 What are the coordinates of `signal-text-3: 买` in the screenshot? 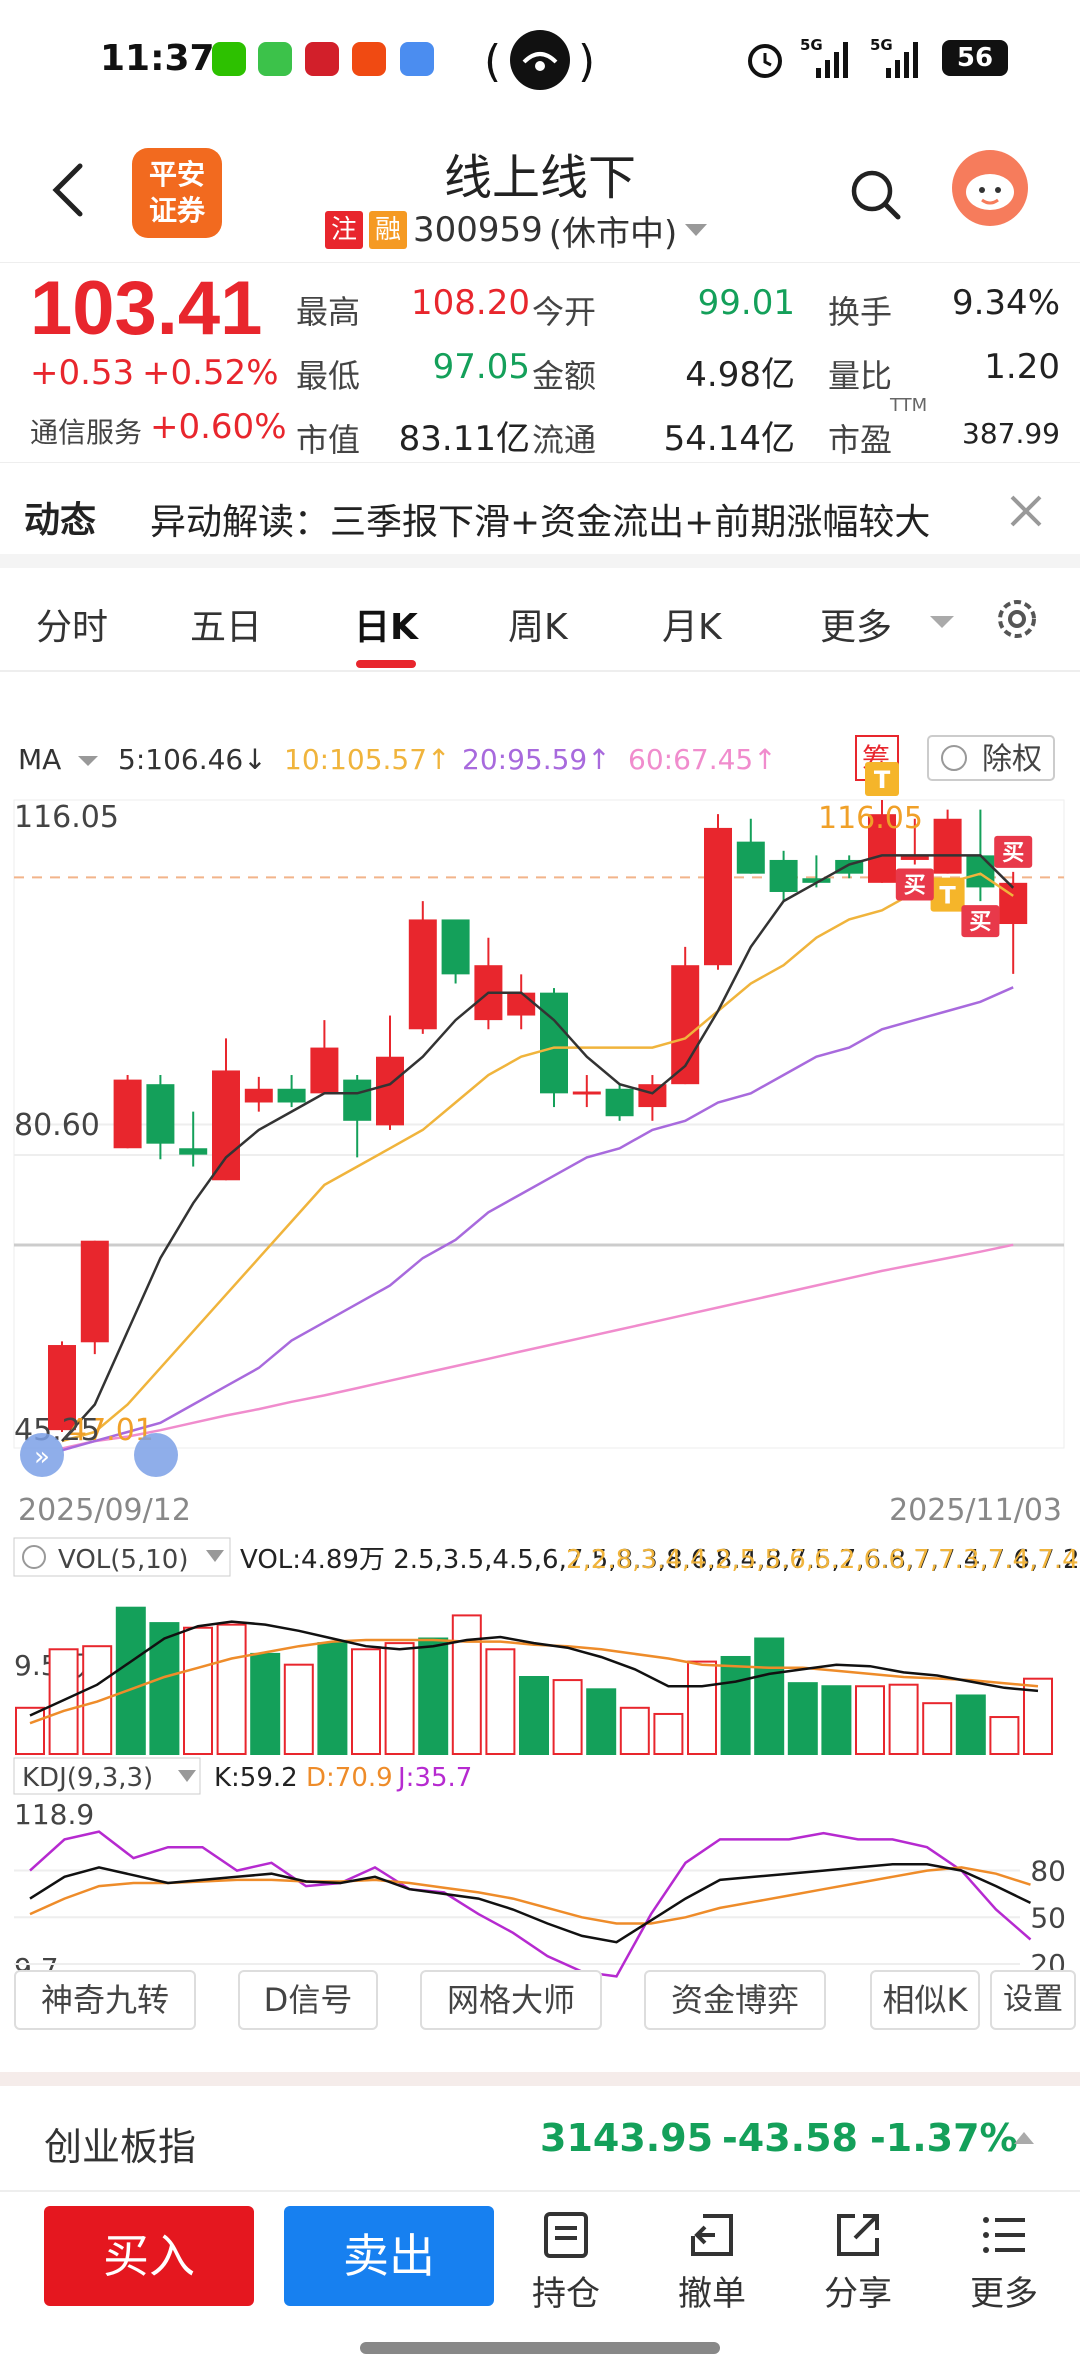 It's located at (980, 922).